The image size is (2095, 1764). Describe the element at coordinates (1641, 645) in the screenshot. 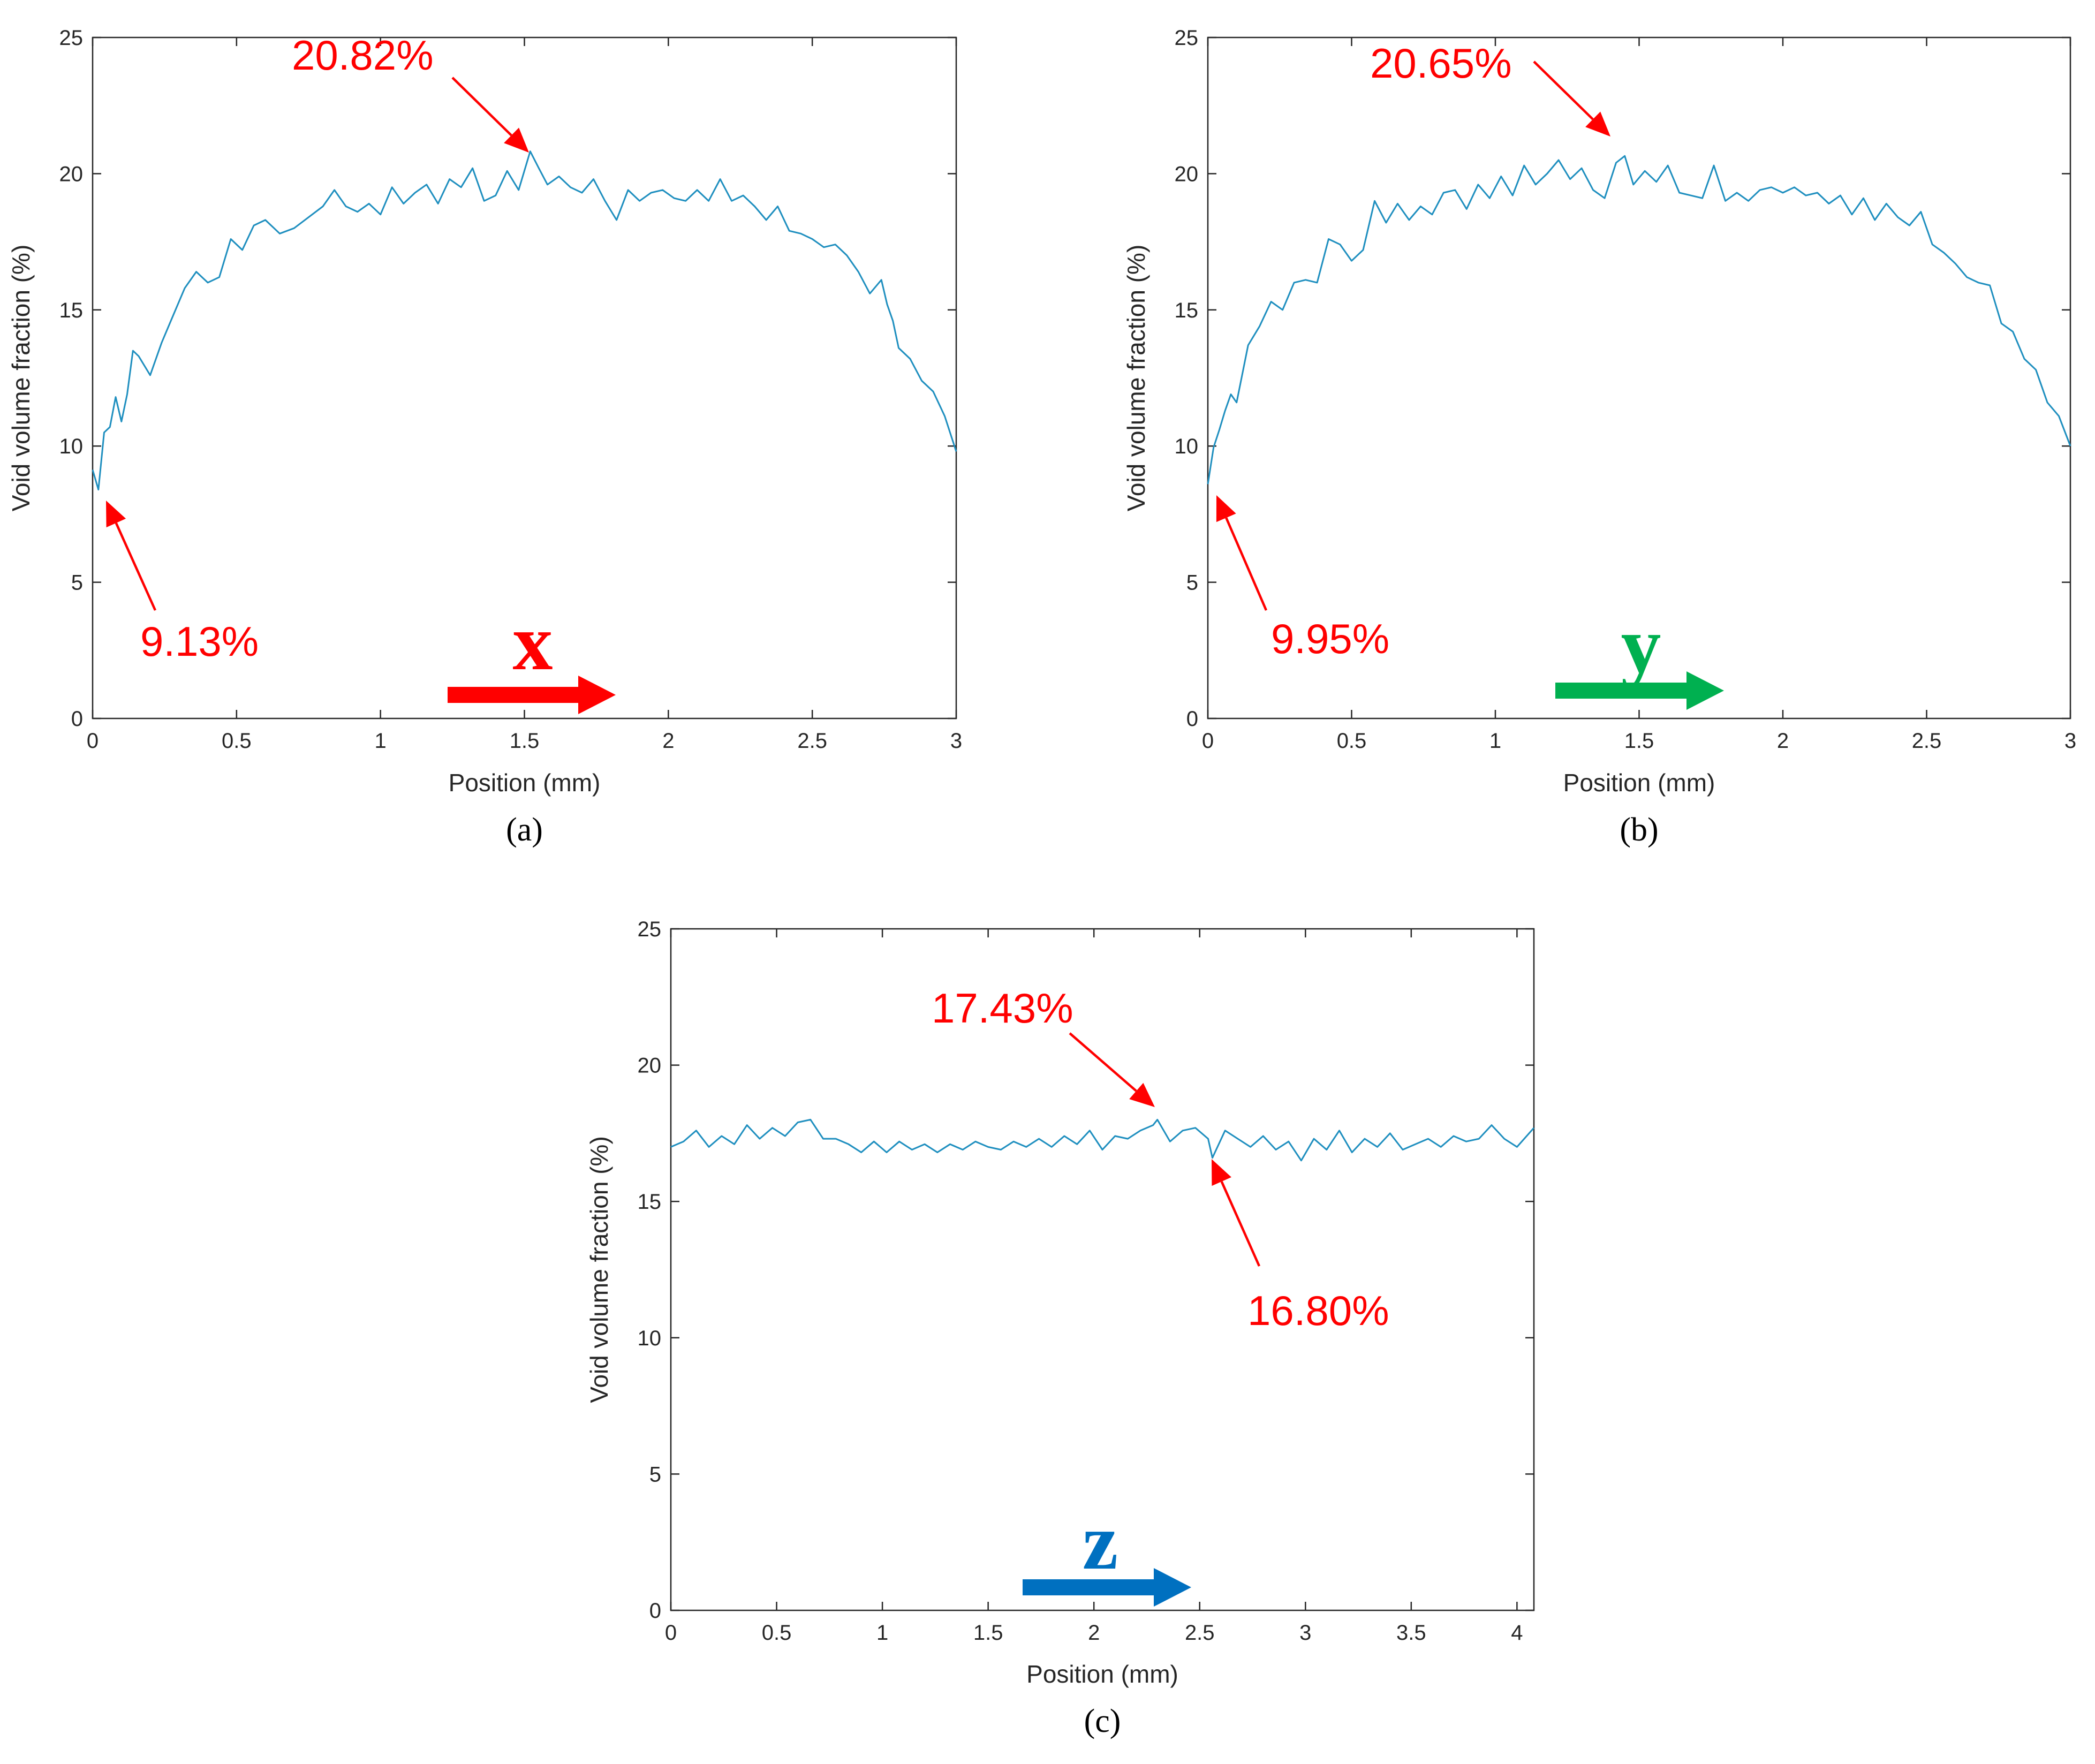

I see `direction-letter: y` at that location.